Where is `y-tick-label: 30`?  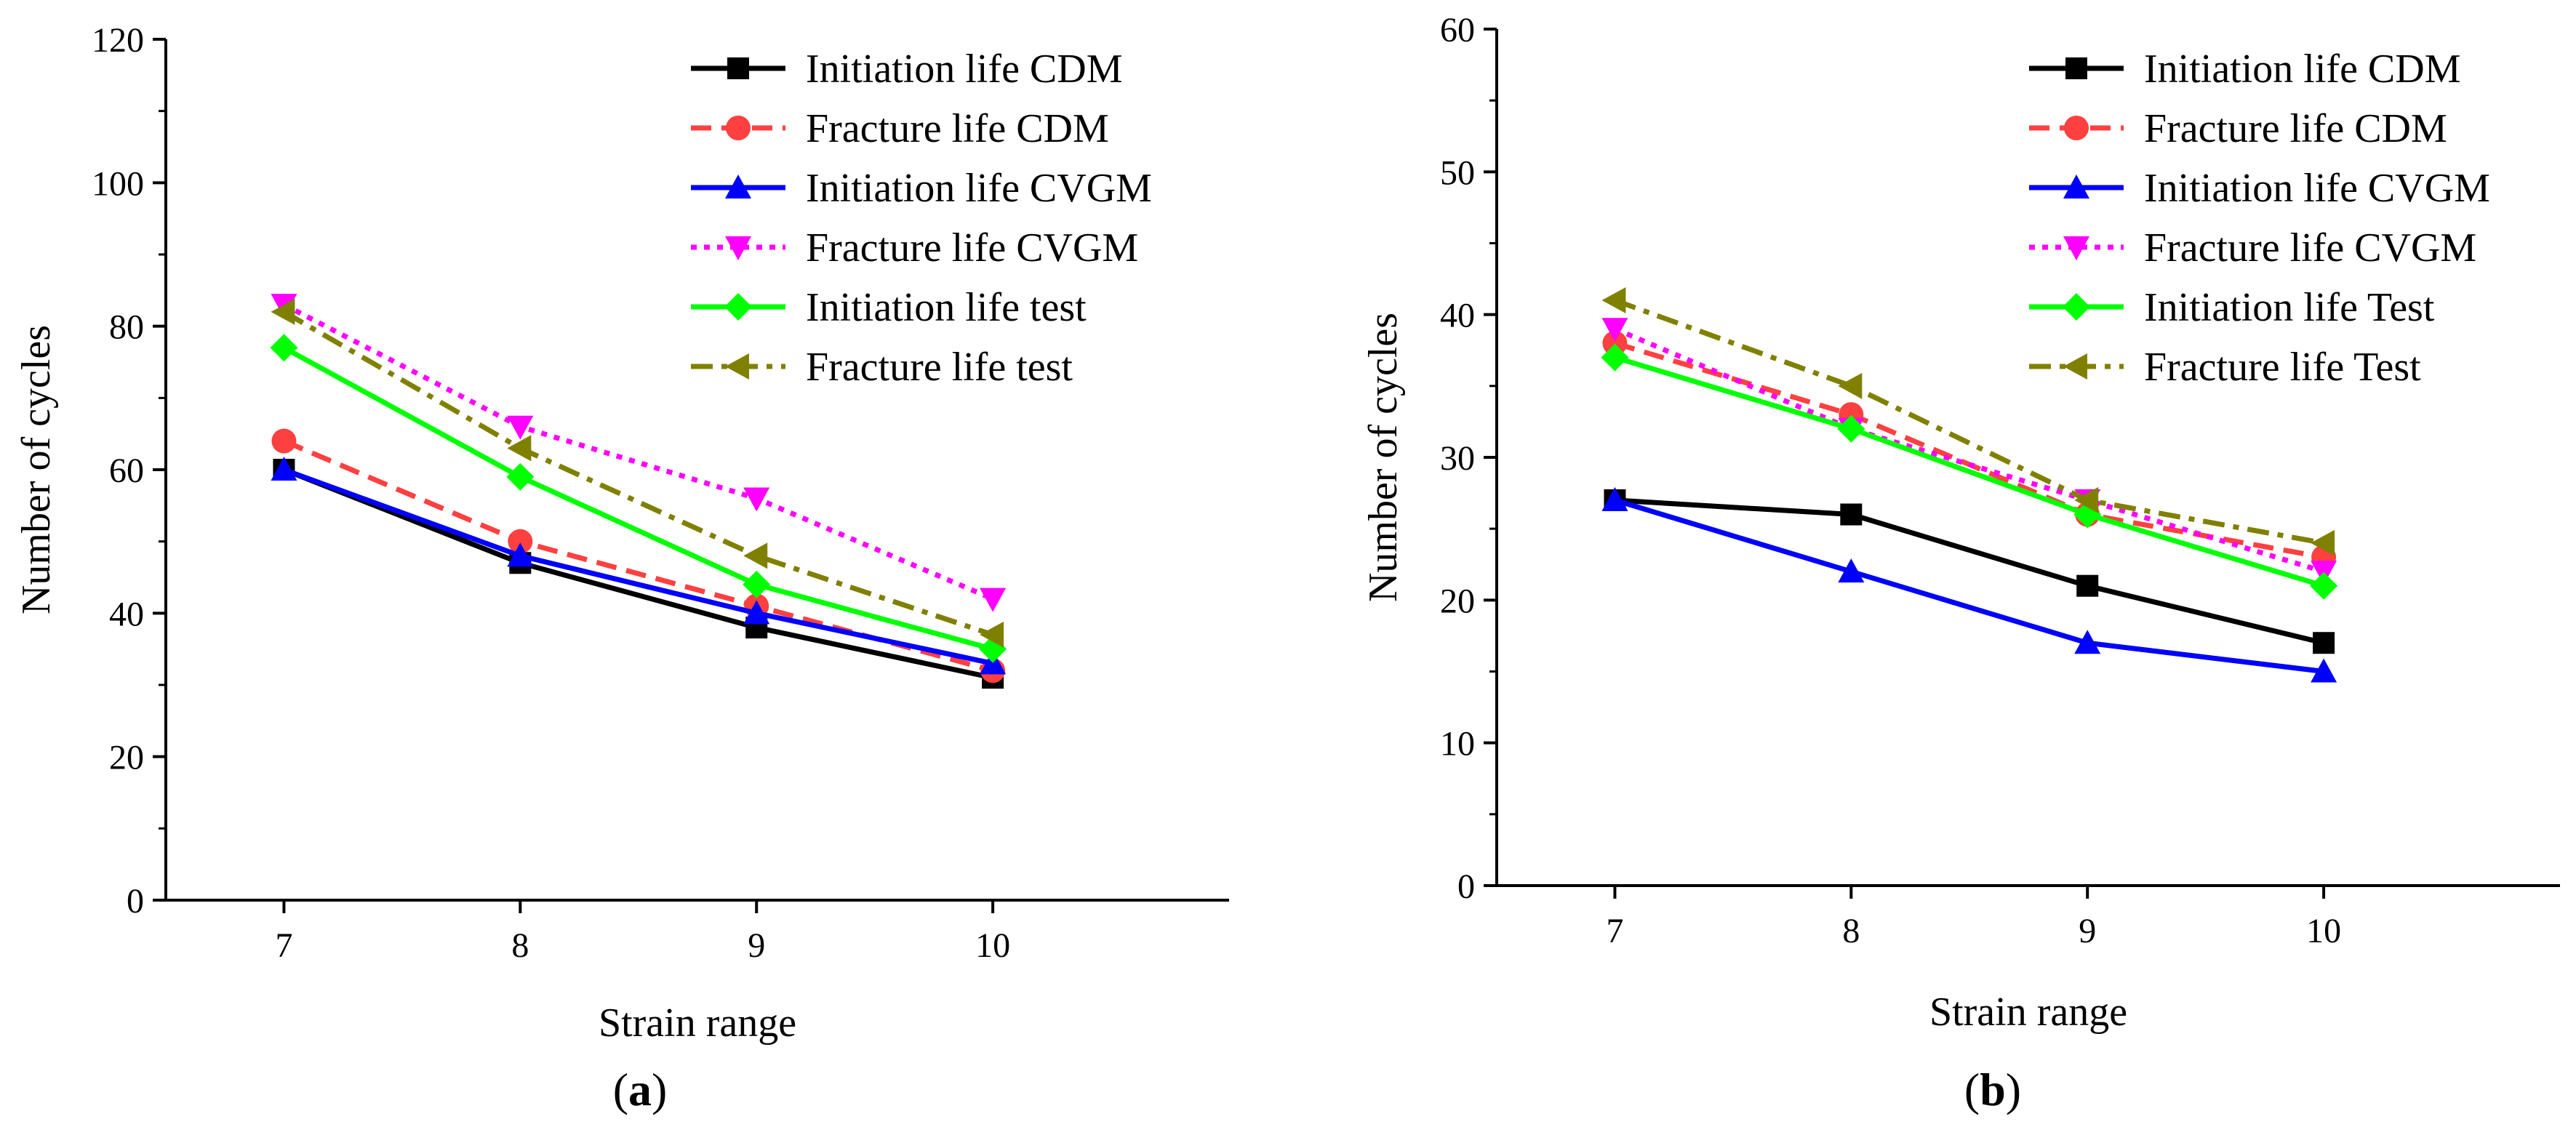
y-tick-label: 30 is located at coordinates (1457, 458).